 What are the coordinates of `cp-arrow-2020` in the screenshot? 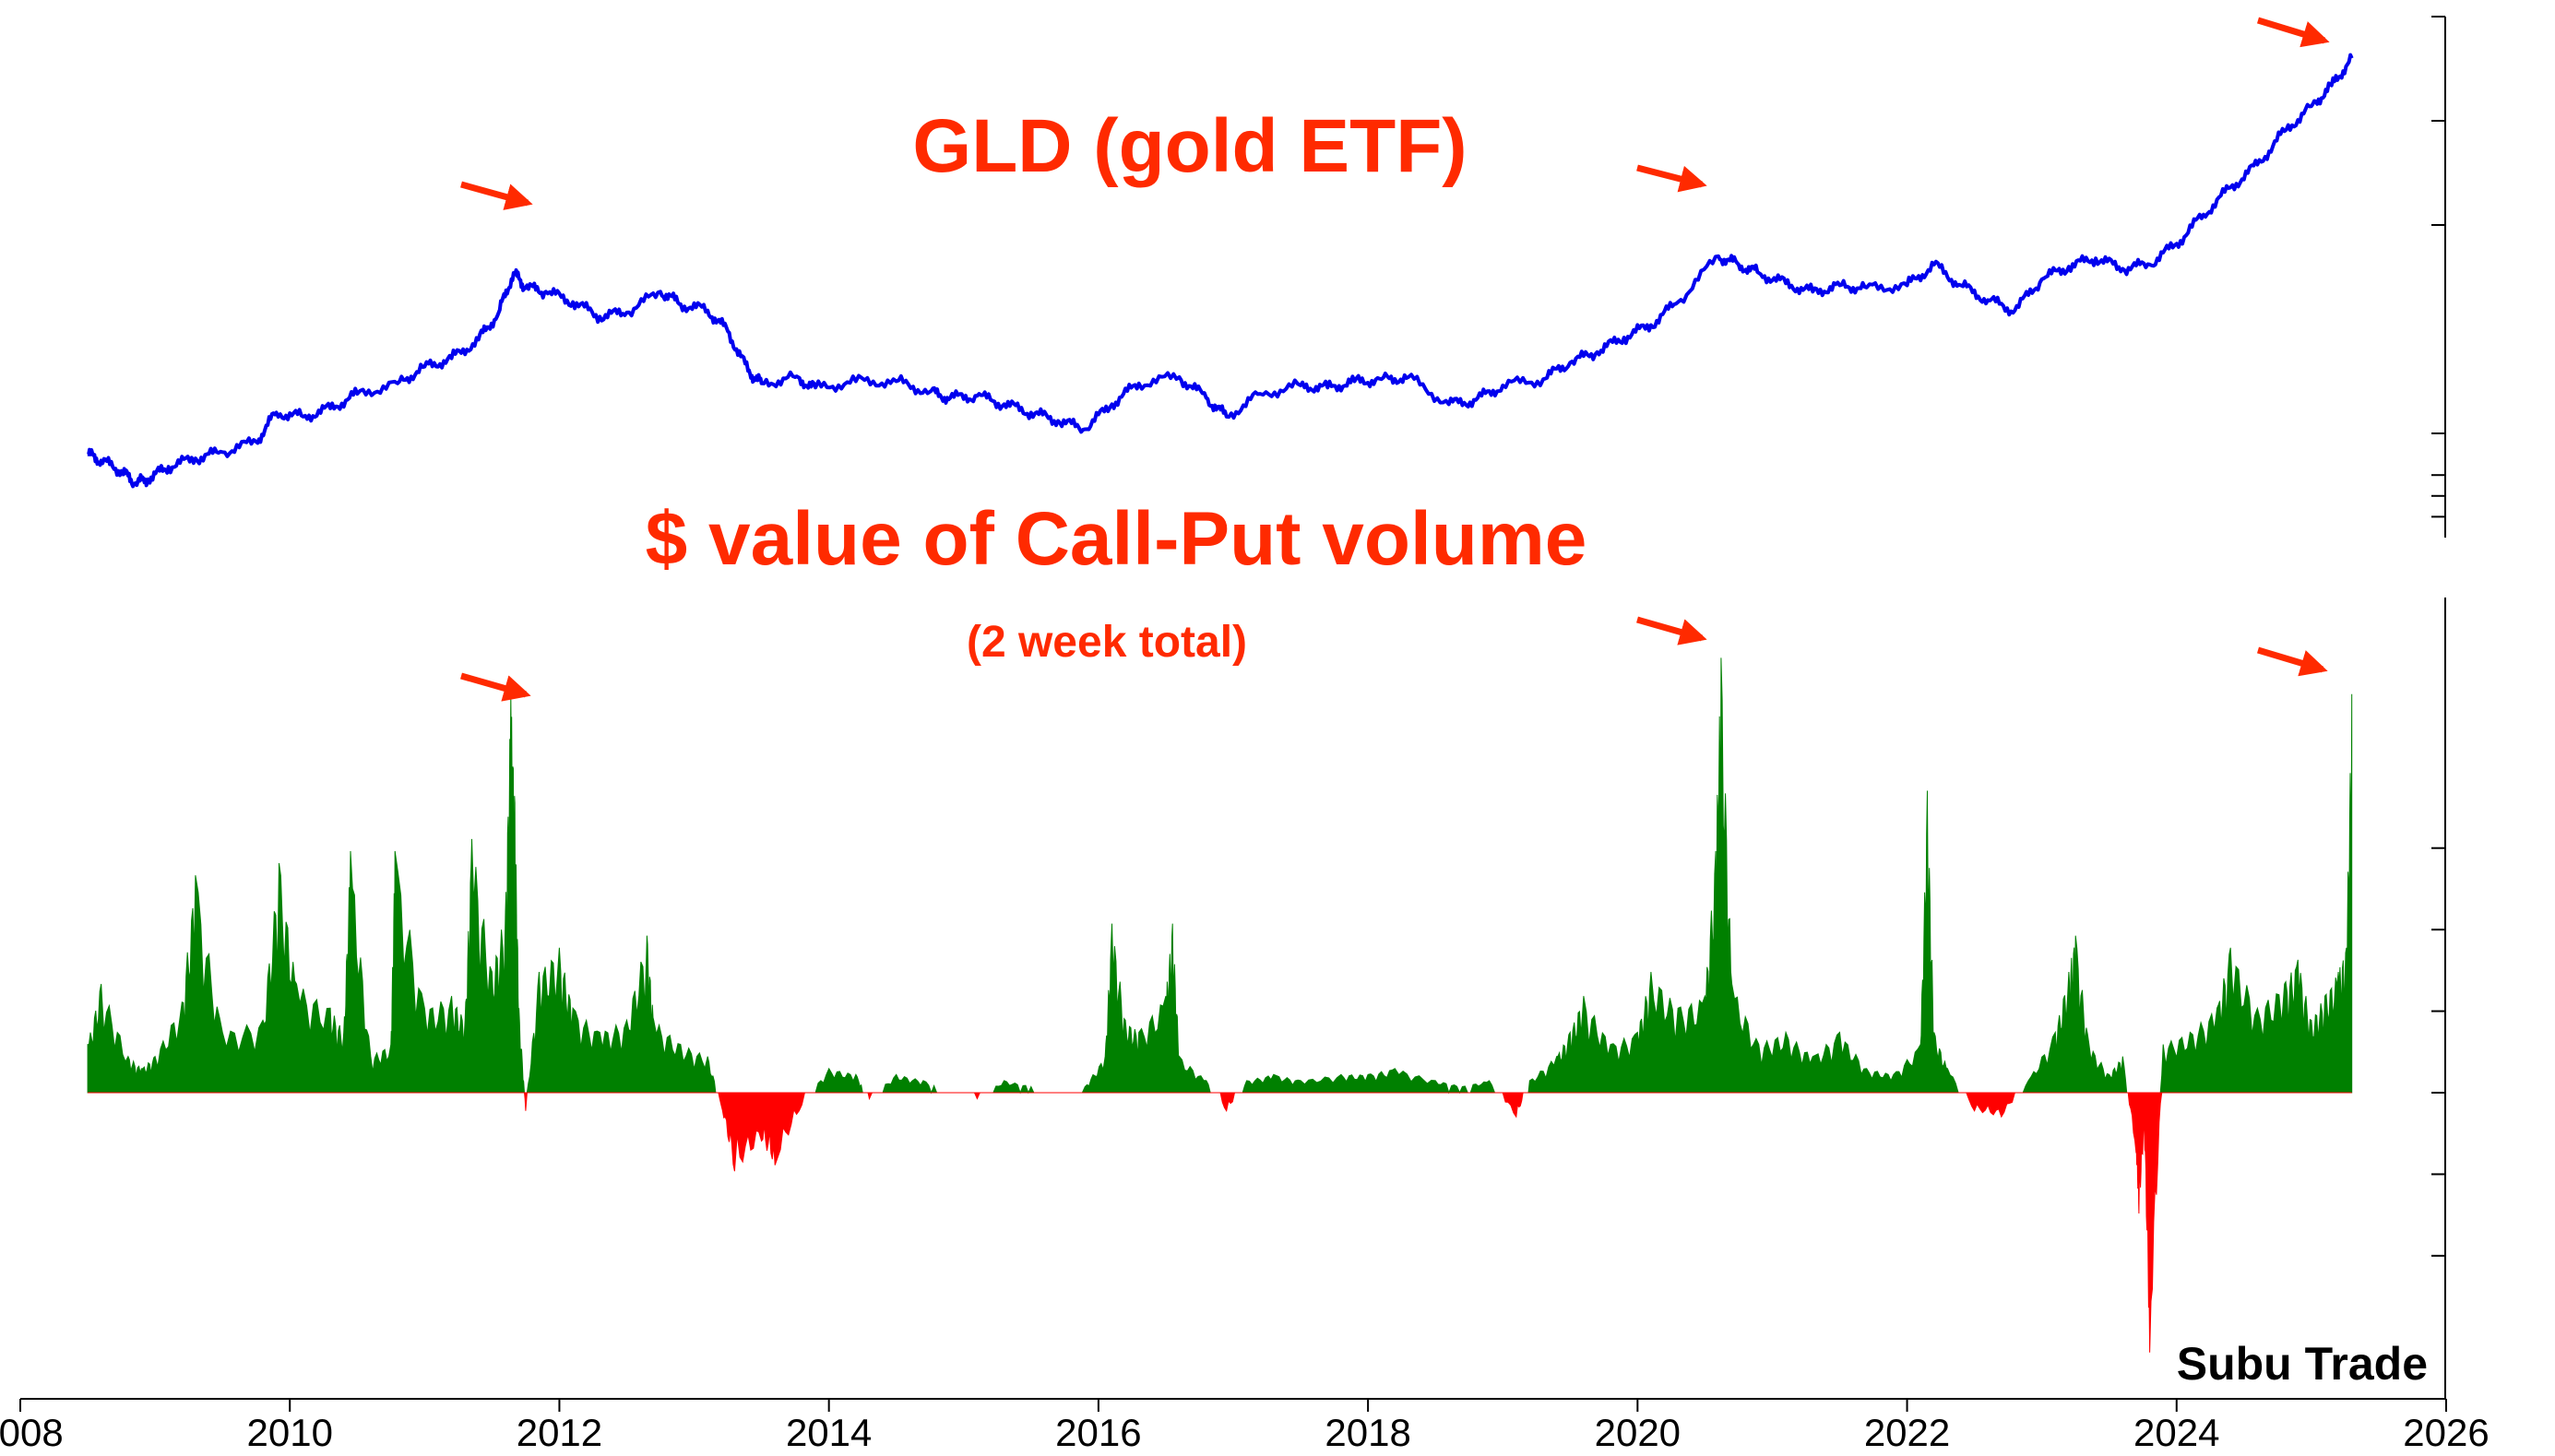 It's located at (1671, 630).